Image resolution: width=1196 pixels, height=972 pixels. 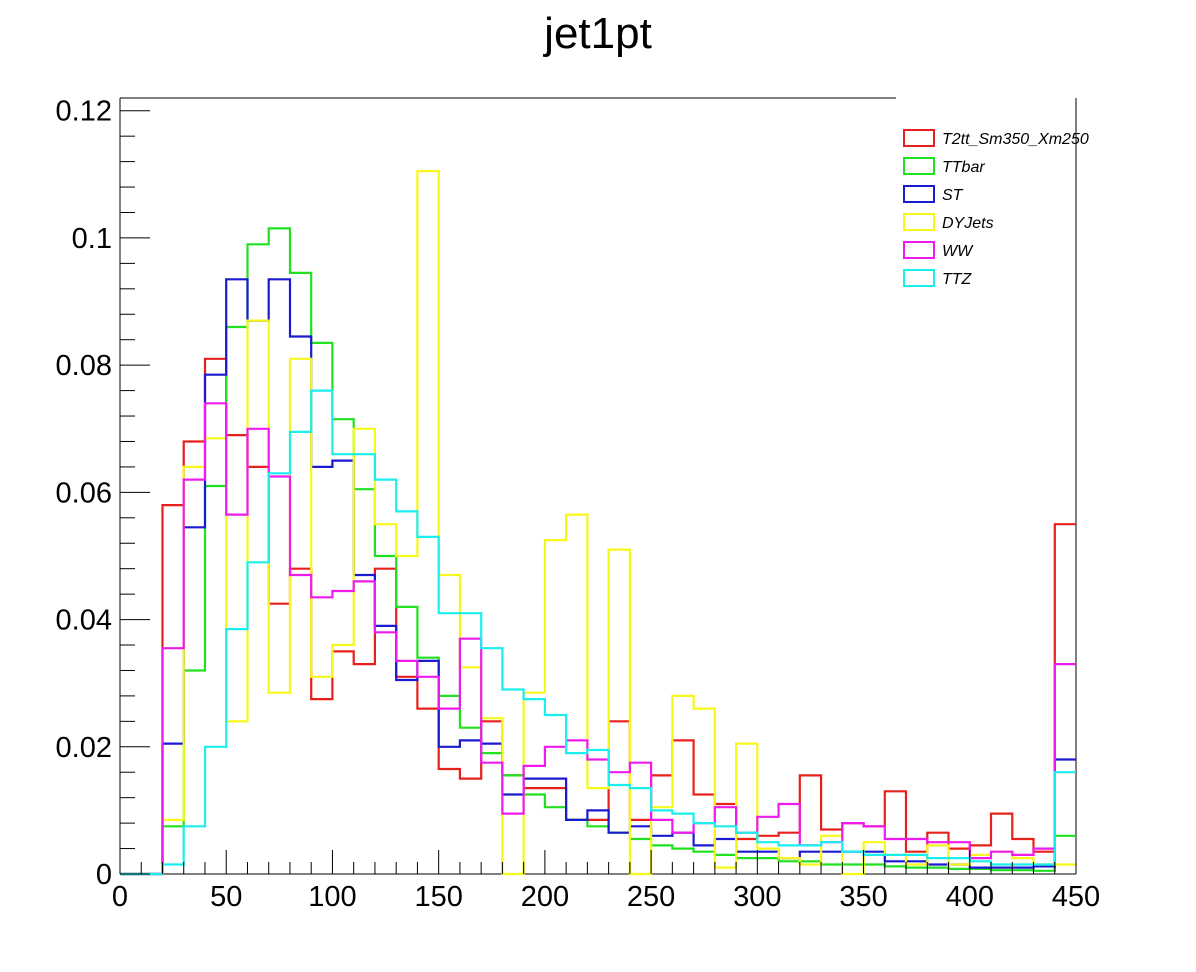 What do you see at coordinates (92, 239) in the screenshot?
I see `y-tick-label: 0.1` at bounding box center [92, 239].